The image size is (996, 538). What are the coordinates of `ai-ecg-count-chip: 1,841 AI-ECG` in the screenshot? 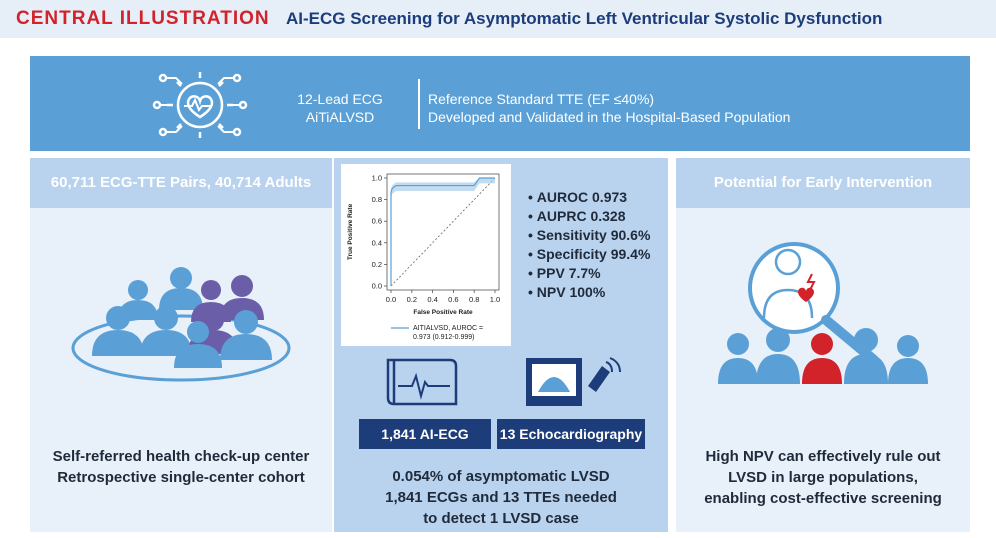 It's located at (425, 434).